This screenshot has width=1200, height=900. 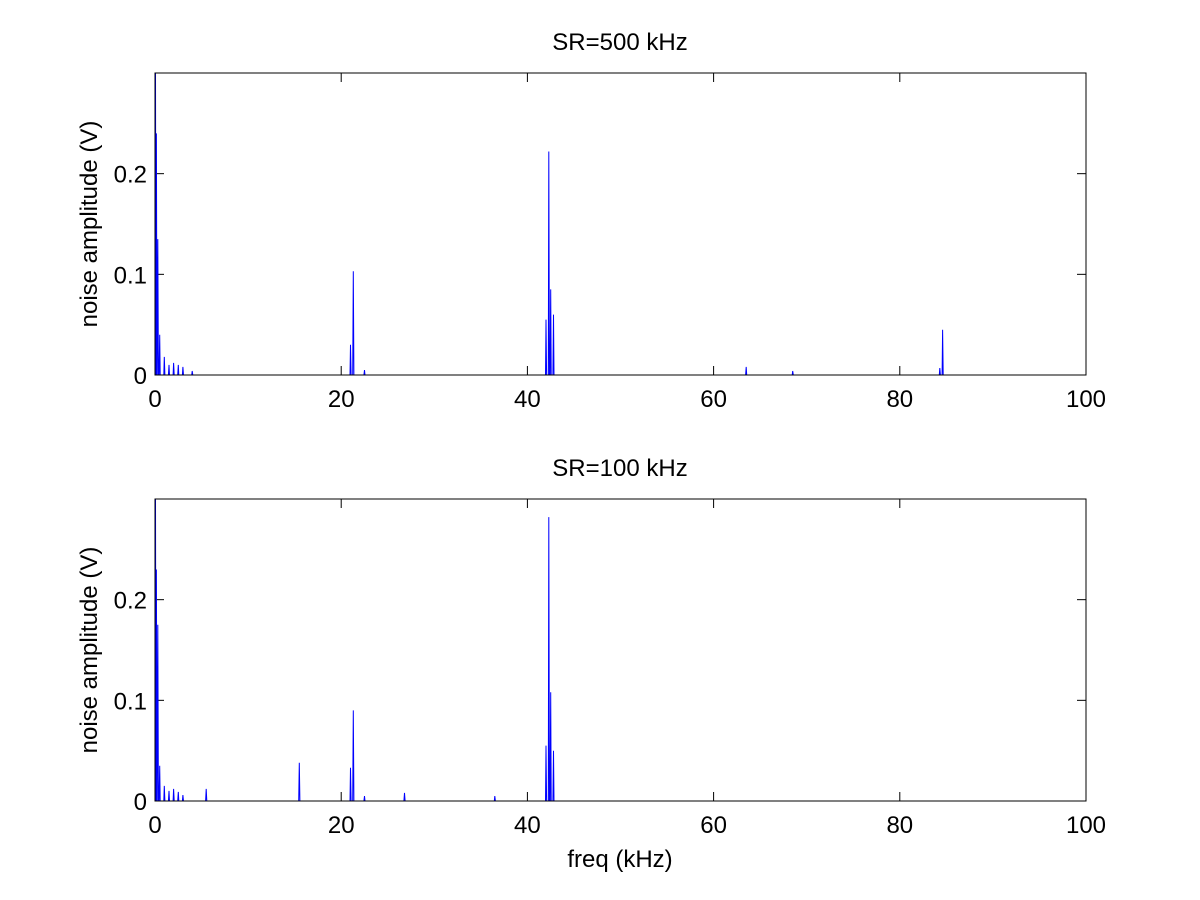 What do you see at coordinates (387, 650) in the screenshot?
I see `noise-spectrum-line` at bounding box center [387, 650].